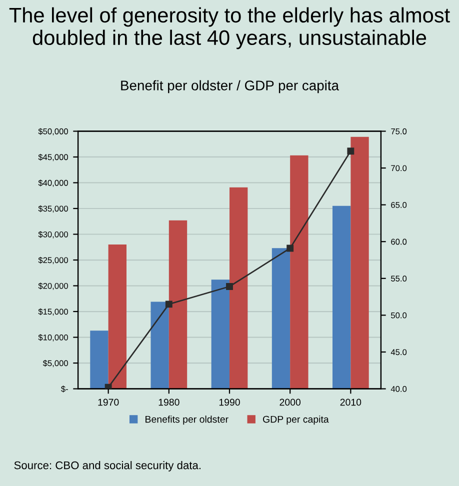 Image resolution: width=459 pixels, height=486 pixels. Describe the element at coordinates (64, 389) in the screenshot. I see `y-tick-label: $-` at that location.